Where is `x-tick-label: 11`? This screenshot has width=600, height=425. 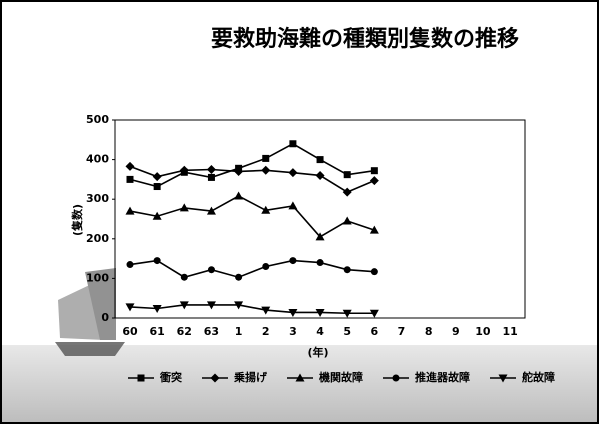 x-tick-label: 11 is located at coordinates (509, 331).